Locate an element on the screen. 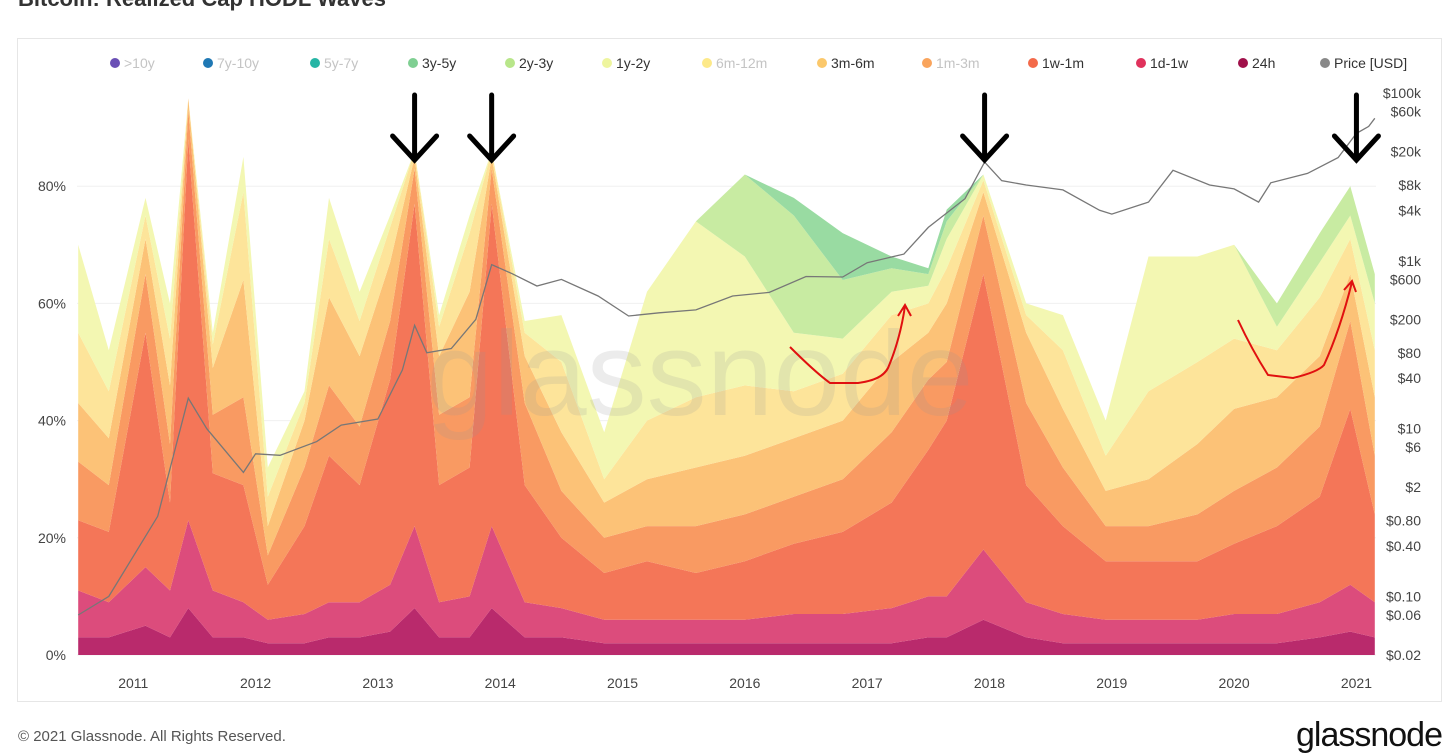 This screenshot has width=1456, height=755. price-tick-label: $6 is located at coordinates (1413, 447).